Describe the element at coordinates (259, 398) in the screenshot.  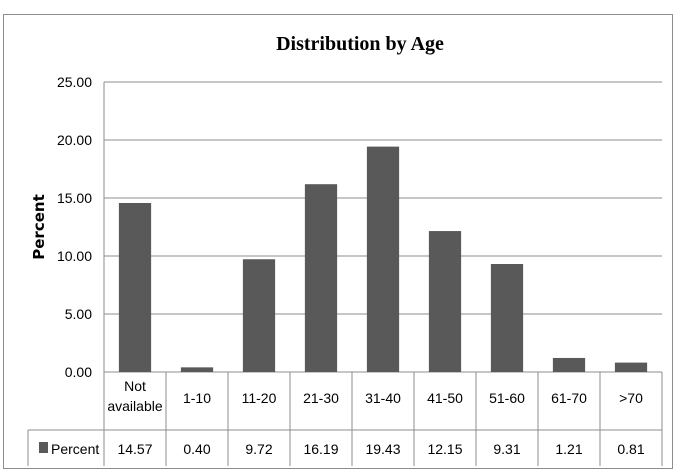
I see `x-category-label: 11-20` at that location.